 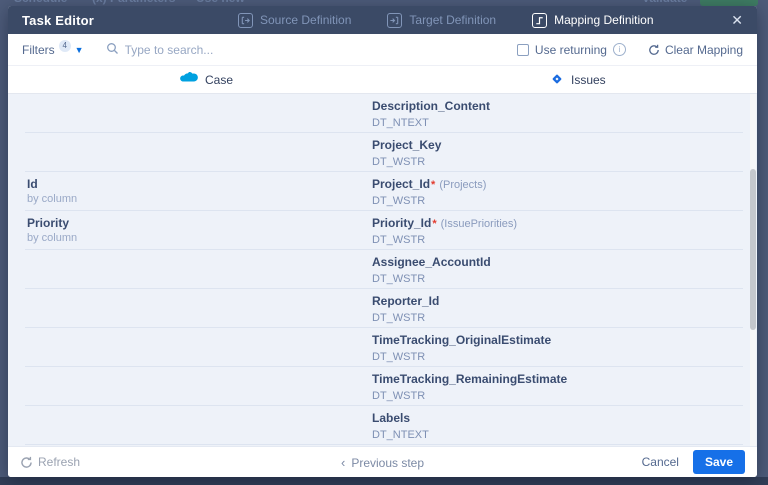 I want to click on target-cell: Project_Id* (Projects) DT_WSTR, so click(x=560, y=191).